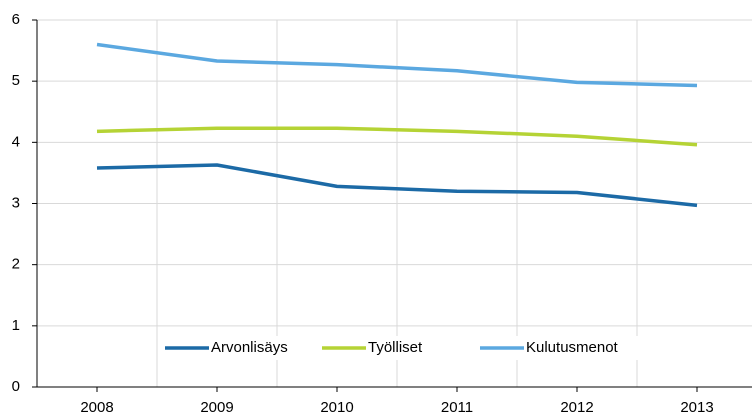 The height and width of the screenshot is (416, 752). What do you see at coordinates (336, 407) in the screenshot?
I see `x-tick-label: 2010` at bounding box center [336, 407].